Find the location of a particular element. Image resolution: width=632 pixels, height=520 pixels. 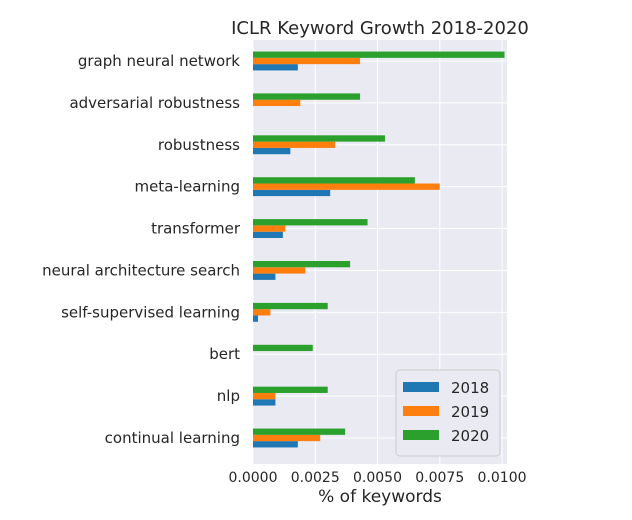

legend-swatch-2019 is located at coordinates (421, 411).